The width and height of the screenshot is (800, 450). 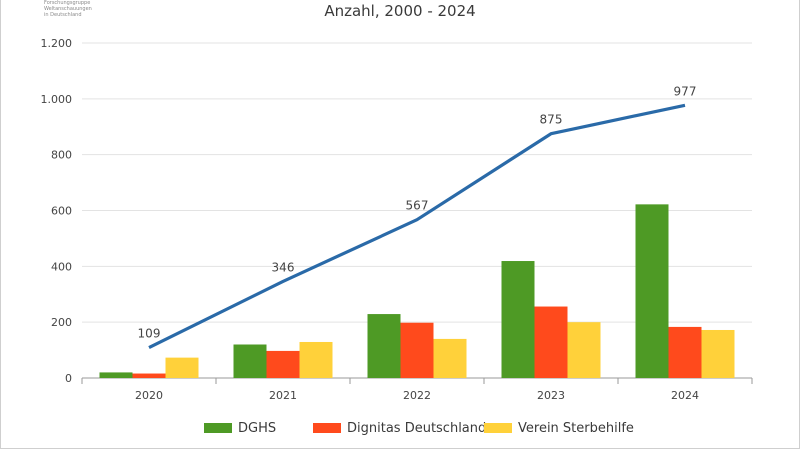 What do you see at coordinates (61, 211) in the screenshot?
I see `y-tick-label: 600` at bounding box center [61, 211].